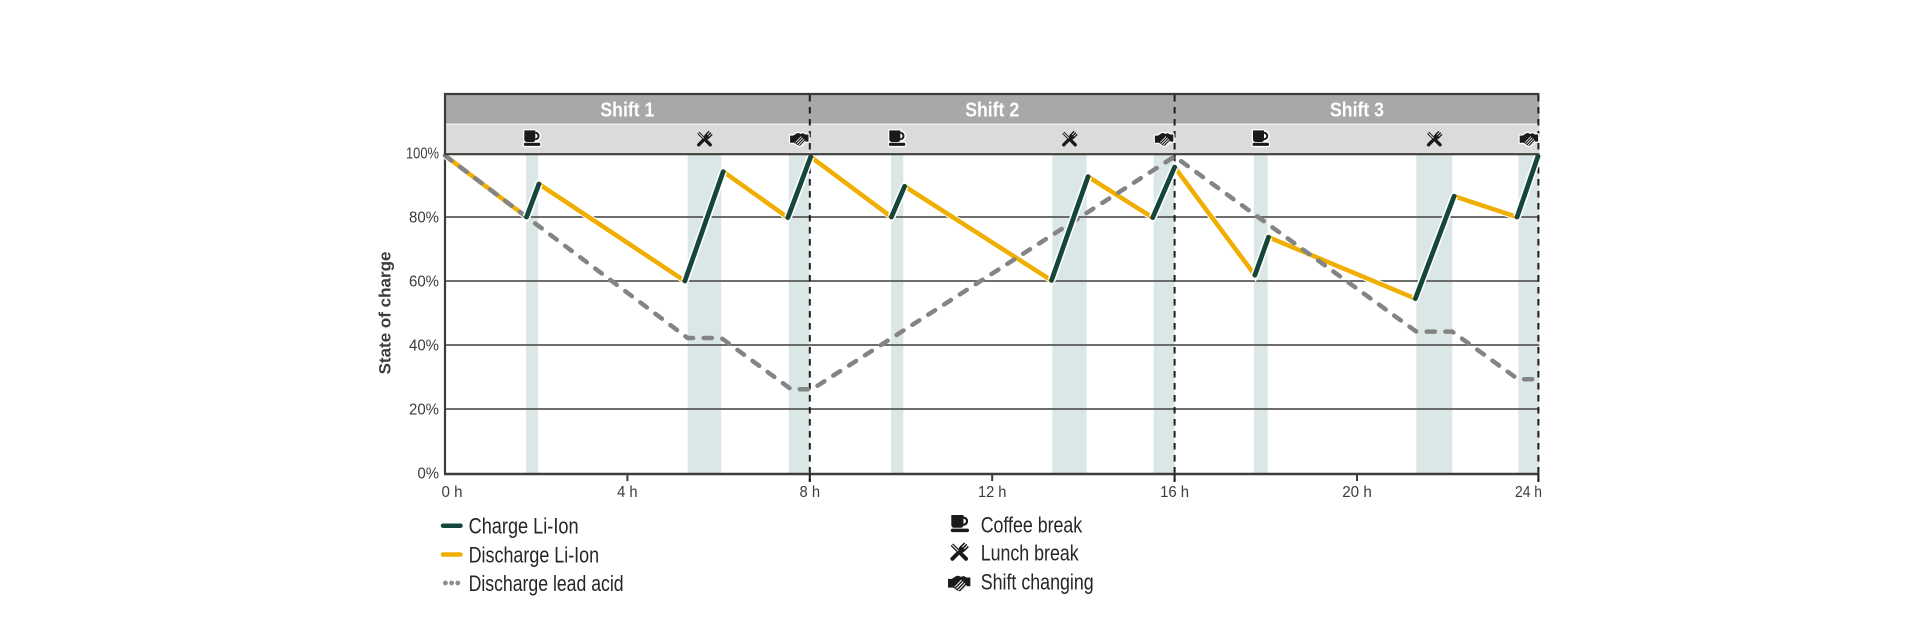 The width and height of the screenshot is (1920, 640). What do you see at coordinates (1174, 492) in the screenshot?
I see `svg-text: 16 h` at bounding box center [1174, 492].